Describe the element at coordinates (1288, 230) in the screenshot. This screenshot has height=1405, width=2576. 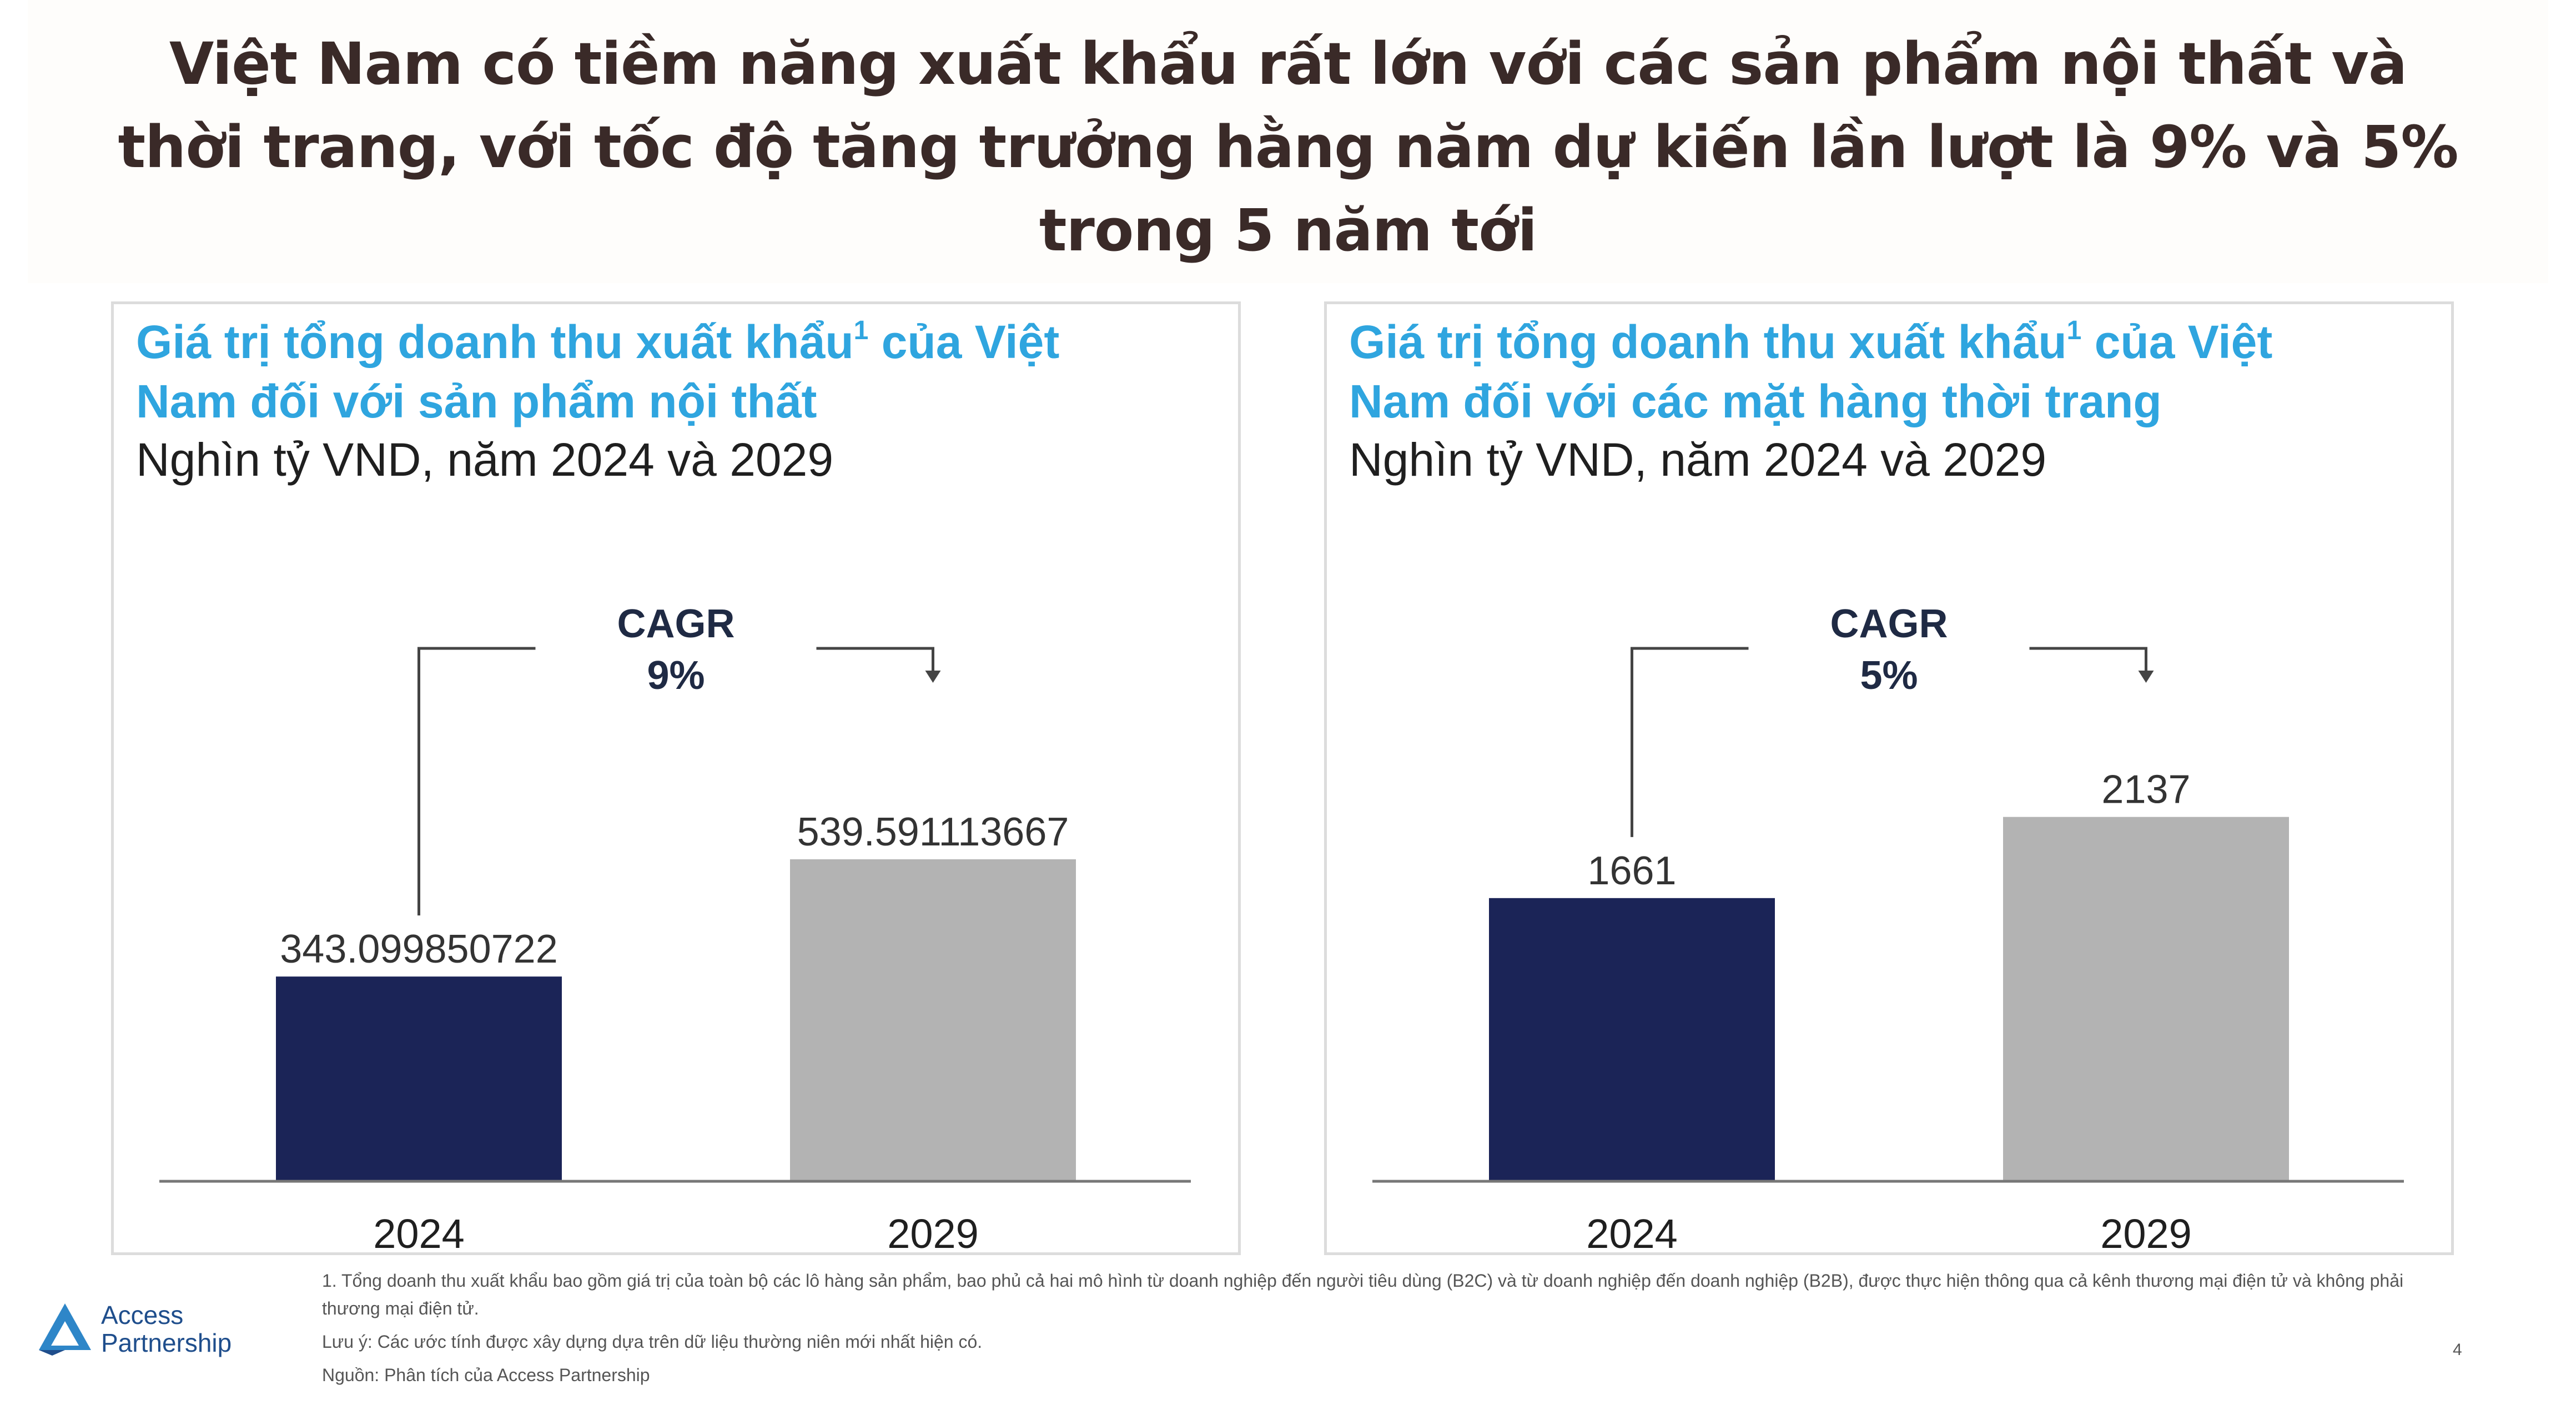
I see `headline-line-3: trong 5 năm tới` at that location.